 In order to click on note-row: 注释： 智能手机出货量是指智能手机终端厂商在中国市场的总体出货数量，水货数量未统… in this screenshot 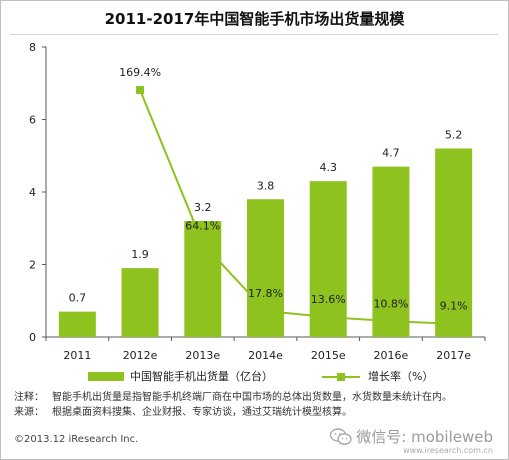, I will do `click(259, 397)`.